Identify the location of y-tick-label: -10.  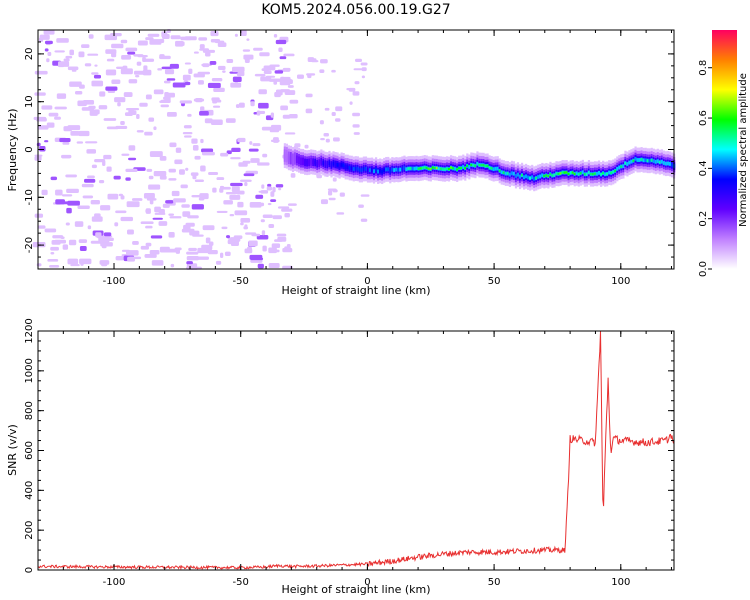
(29, 197).